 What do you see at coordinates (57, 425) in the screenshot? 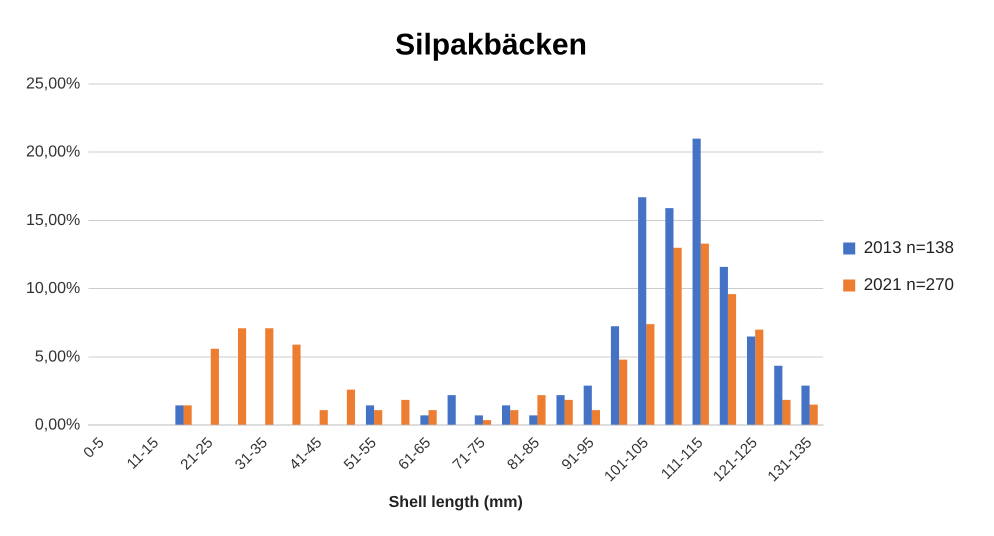
I see `y-tick-label: 0,00%` at bounding box center [57, 425].